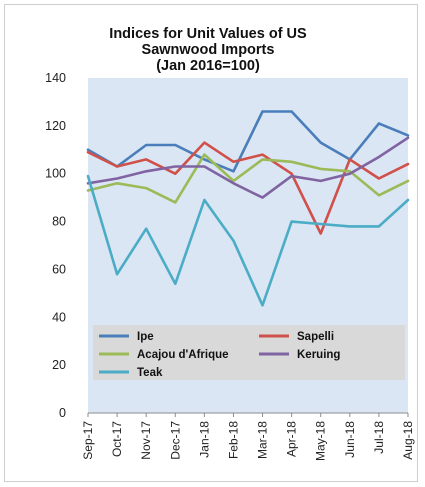 This screenshot has height=487, width=425. Describe the element at coordinates (408, 440) in the screenshot. I see `x-tick-label: Aug-18` at that location.